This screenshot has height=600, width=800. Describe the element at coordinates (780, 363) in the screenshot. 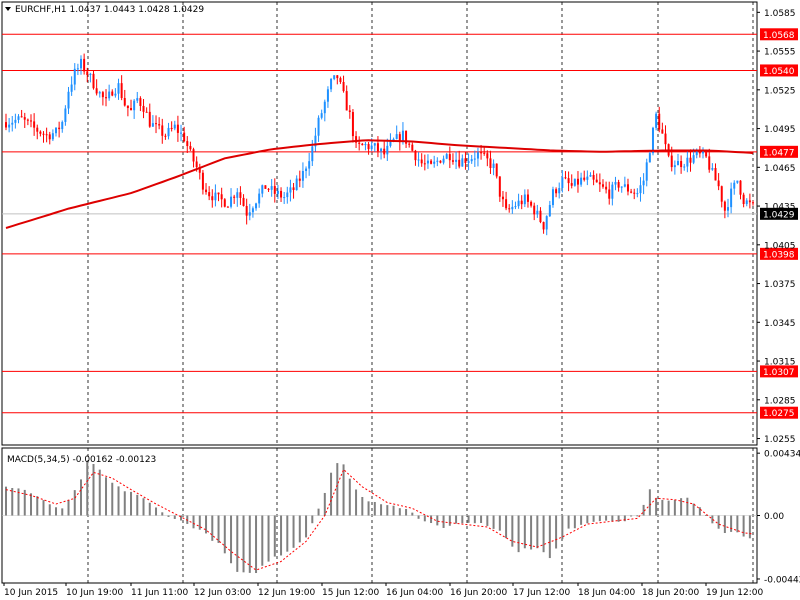

I see `y-tick-label: 1.0315` at that location.